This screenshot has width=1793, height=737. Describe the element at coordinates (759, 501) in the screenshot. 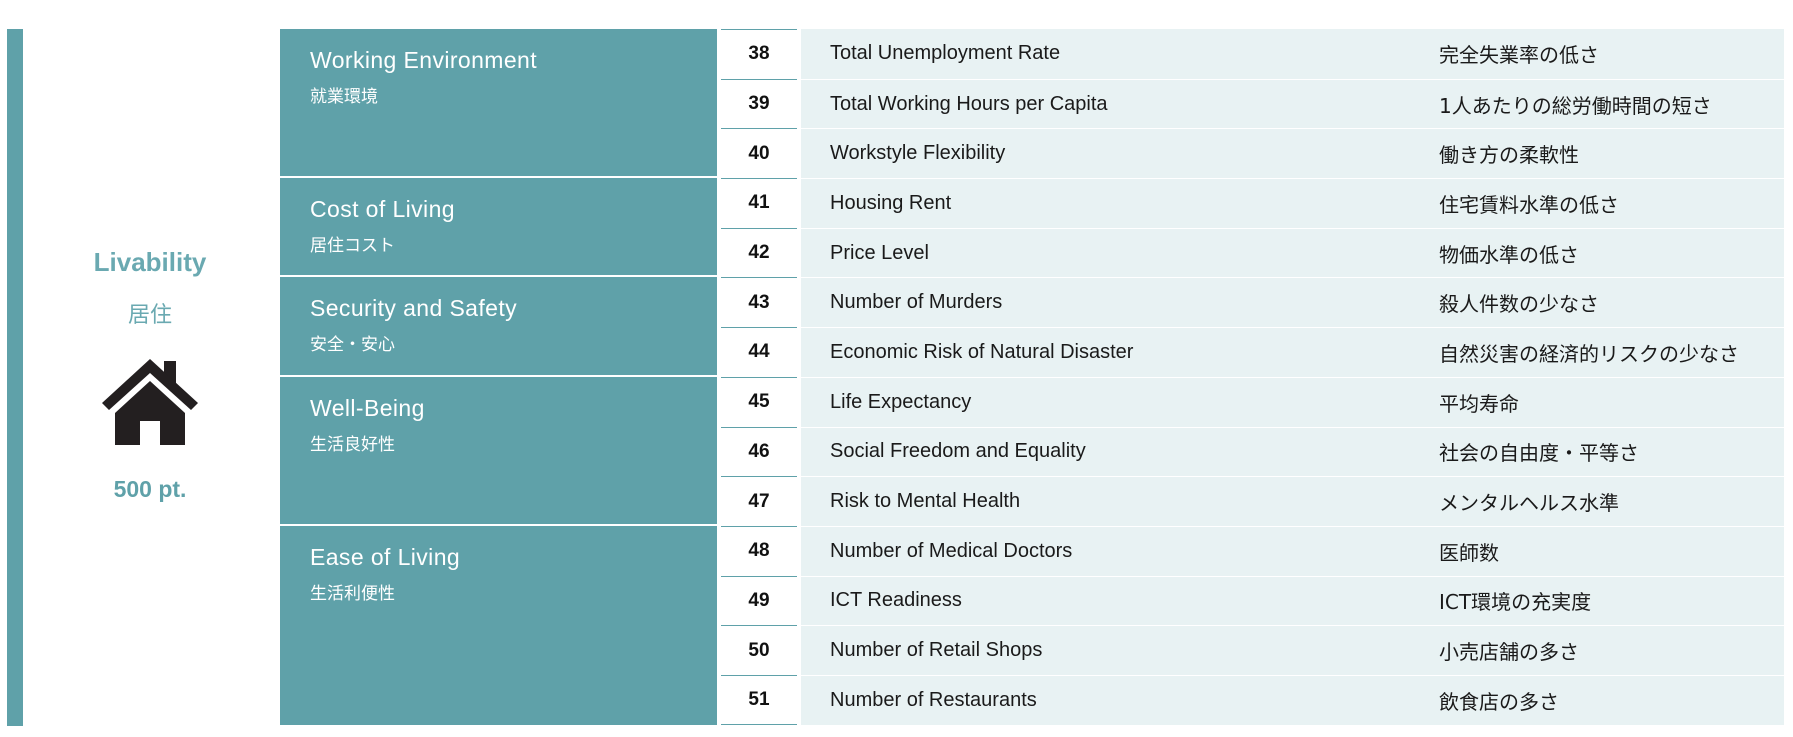

I see `indicator-number: 47` at that location.